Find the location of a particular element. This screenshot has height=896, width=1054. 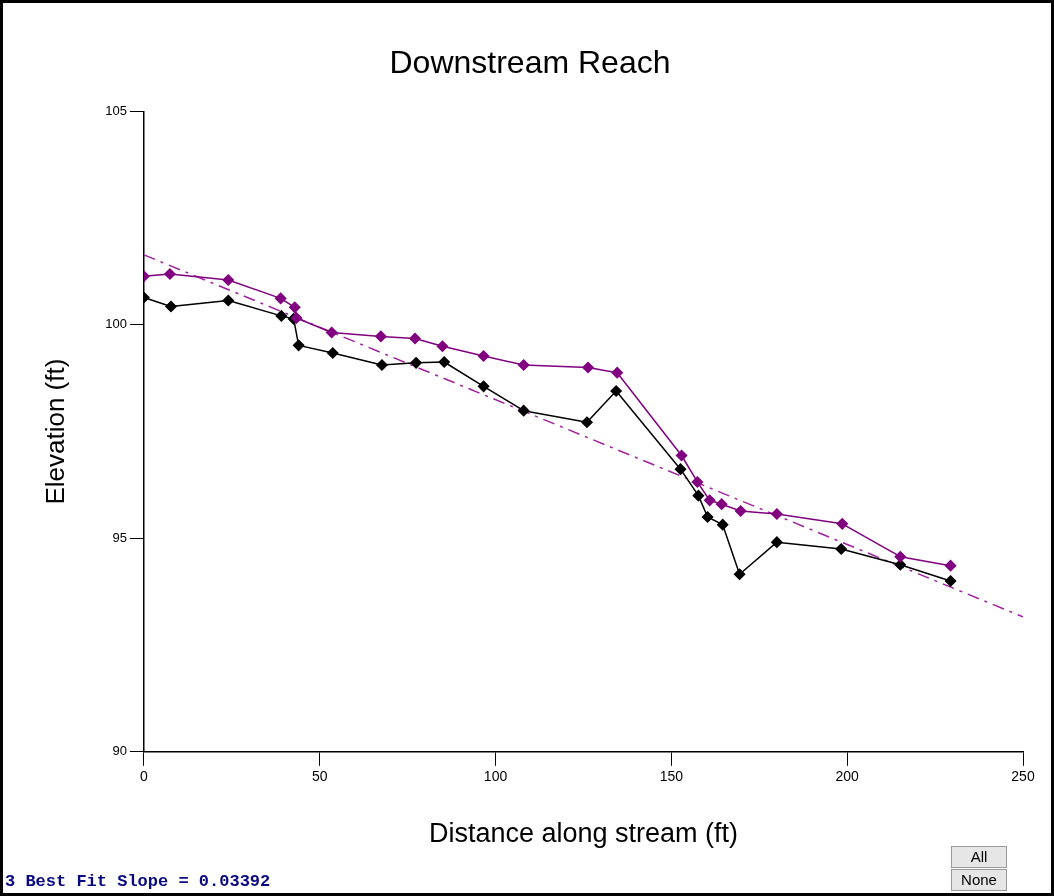

x-tick-label: 0 is located at coordinates (143, 776).